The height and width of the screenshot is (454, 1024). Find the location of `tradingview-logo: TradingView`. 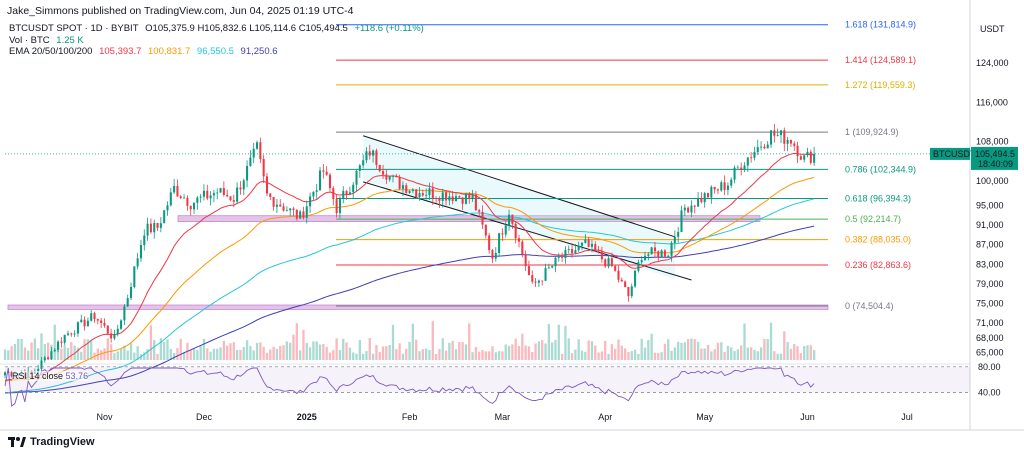

tradingview-logo: TradingView is located at coordinates (51, 442).